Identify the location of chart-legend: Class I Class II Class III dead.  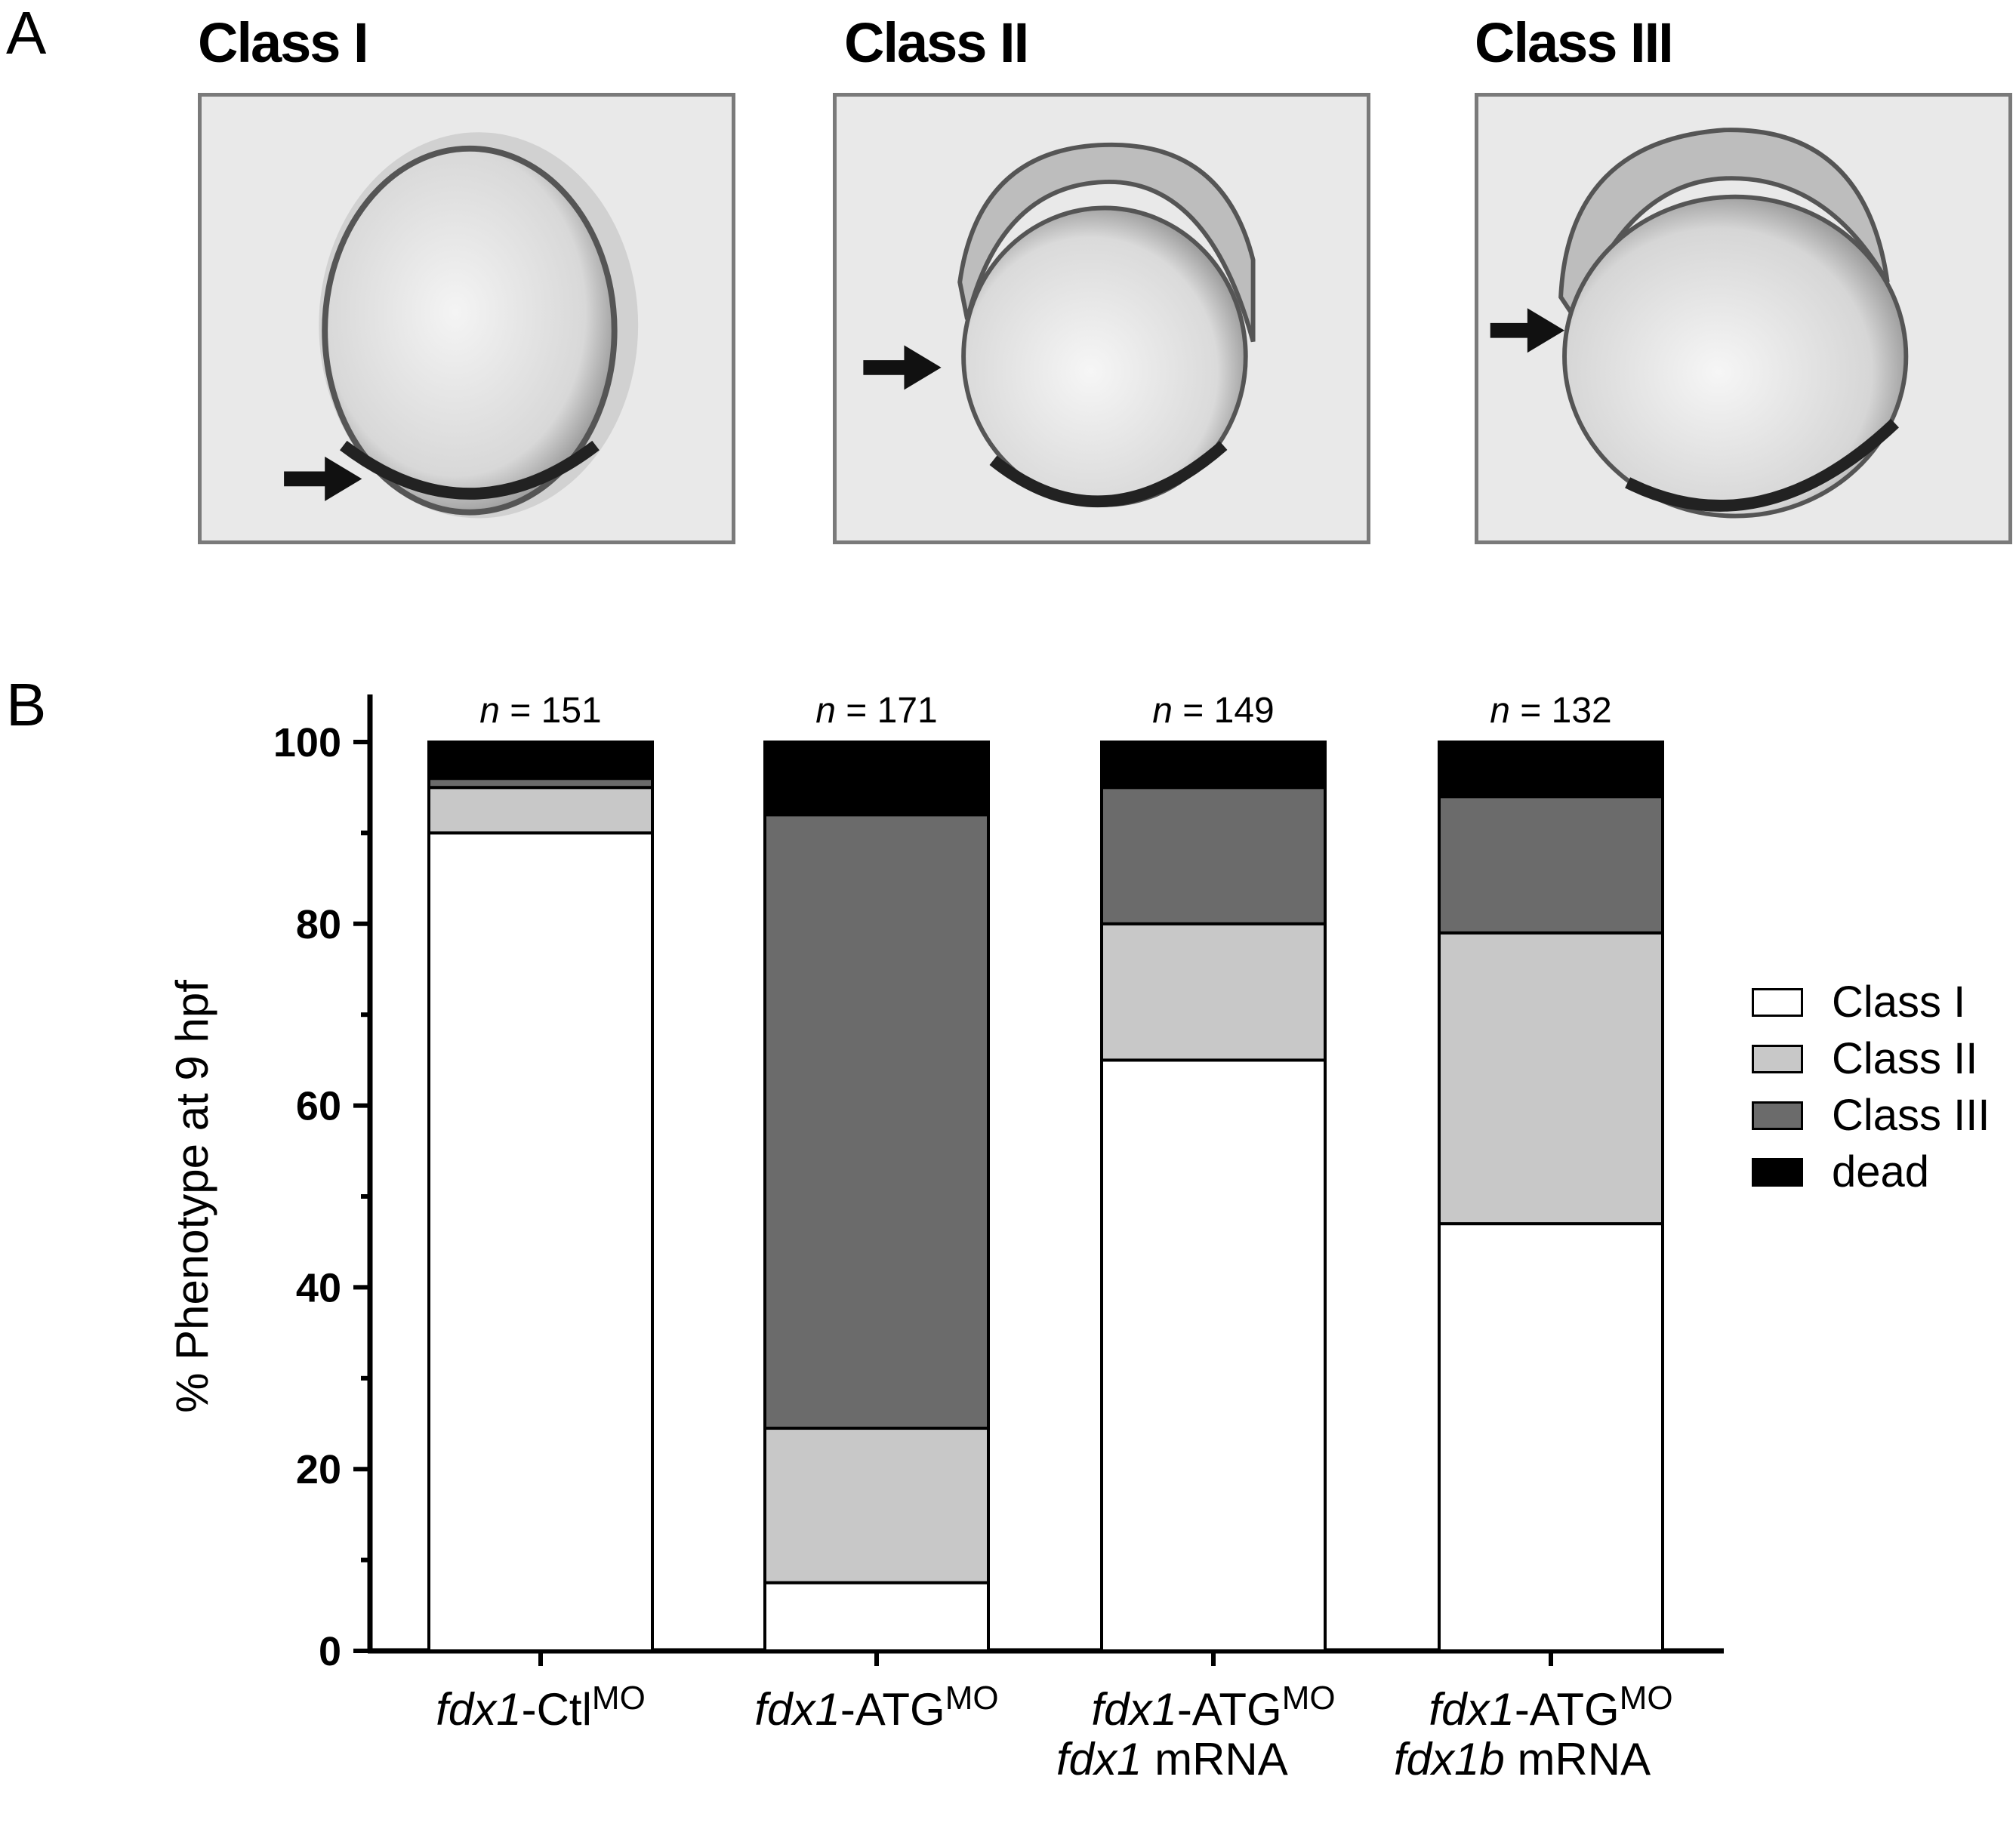
(1871, 1087).